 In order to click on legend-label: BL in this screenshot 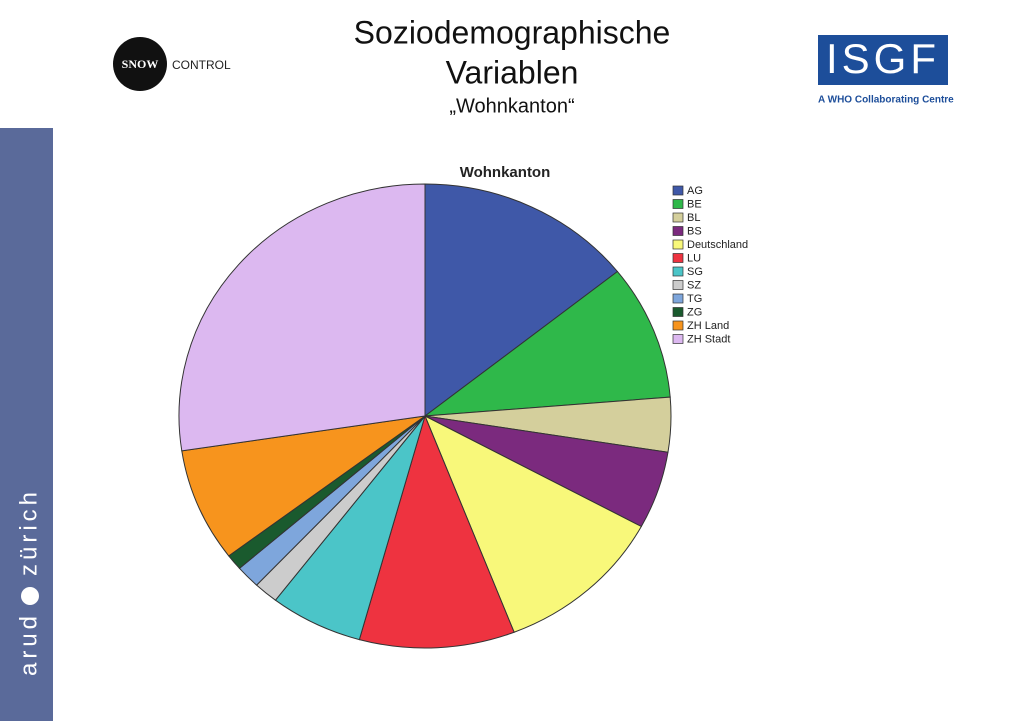, I will do `click(693, 218)`.